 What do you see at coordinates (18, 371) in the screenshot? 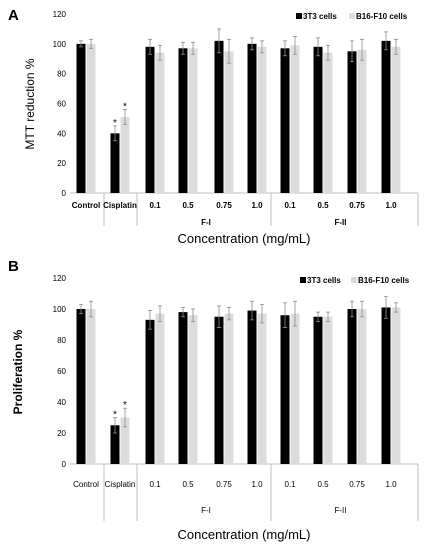
I see `y-axis-title: Proliferation %` at bounding box center [18, 371].